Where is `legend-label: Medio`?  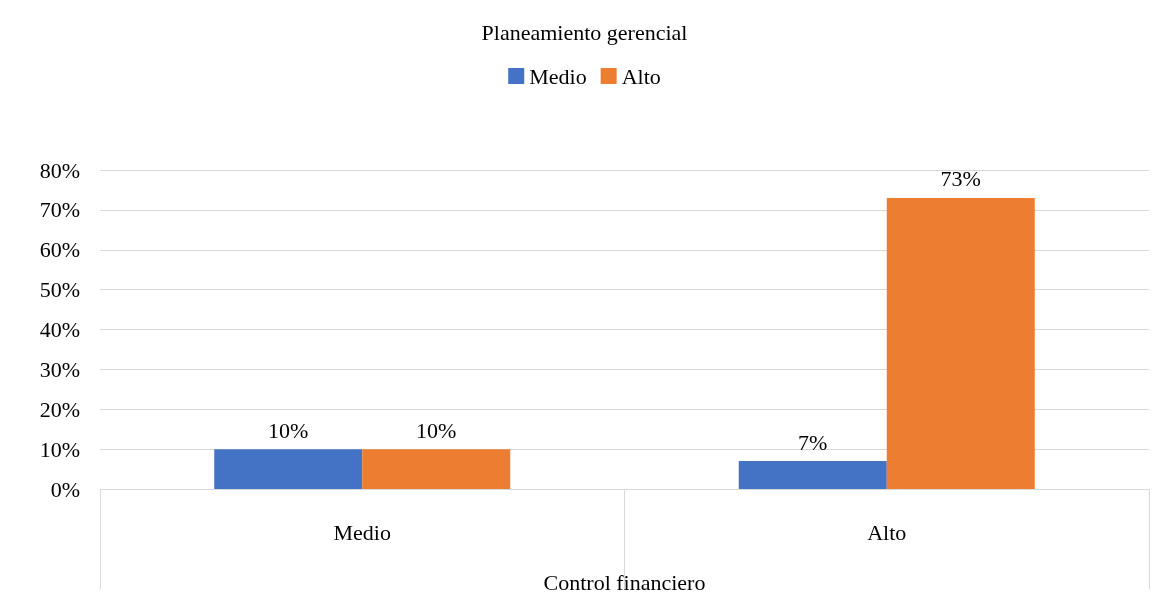
legend-label: Medio is located at coordinates (558, 76).